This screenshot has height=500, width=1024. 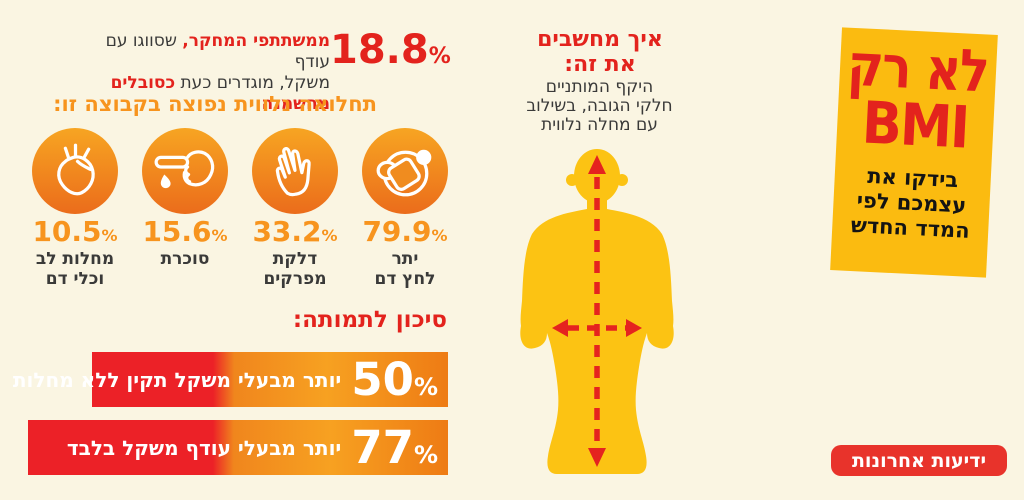 I want to click on comorbidity-item-heart: 10.5% מחלות לב וכלי דם, so click(x=75, y=208).